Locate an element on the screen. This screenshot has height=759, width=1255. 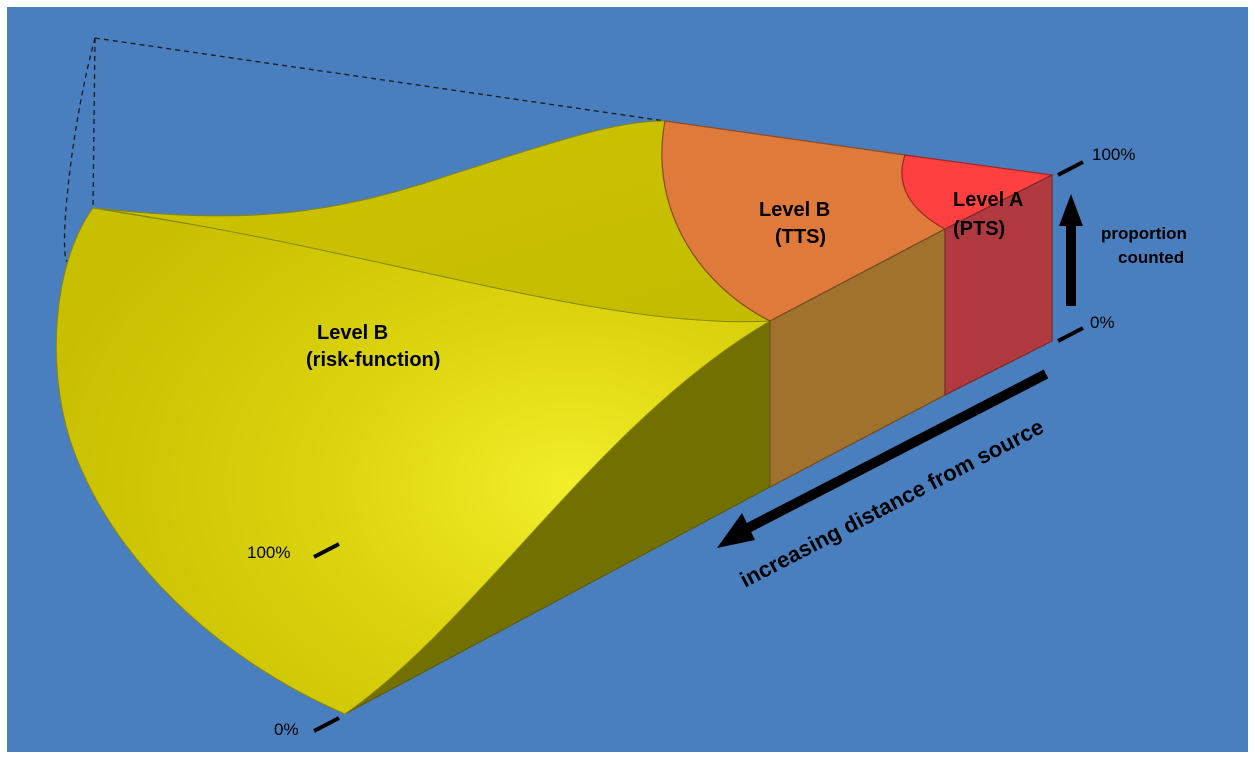
right-axis-label-line1: proportion is located at coordinates (1144, 233).